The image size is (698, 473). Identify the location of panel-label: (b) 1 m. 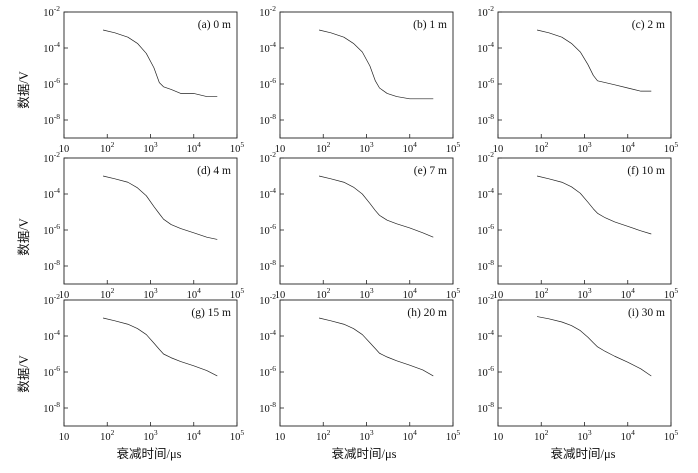
(430, 25).